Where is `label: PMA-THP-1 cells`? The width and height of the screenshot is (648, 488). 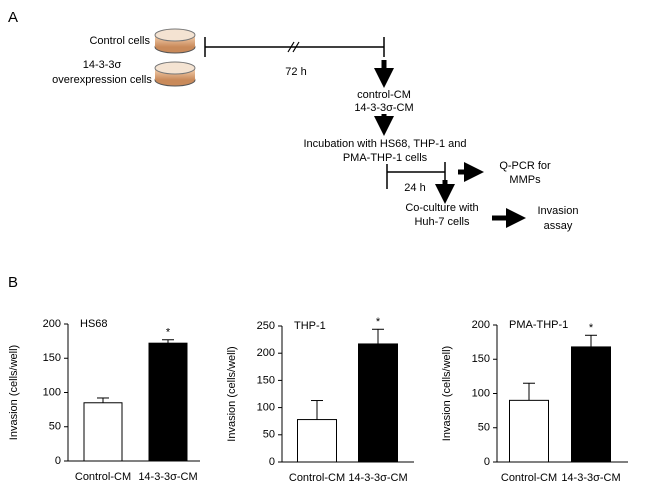
label: PMA-THP-1 cells is located at coordinates (385, 158).